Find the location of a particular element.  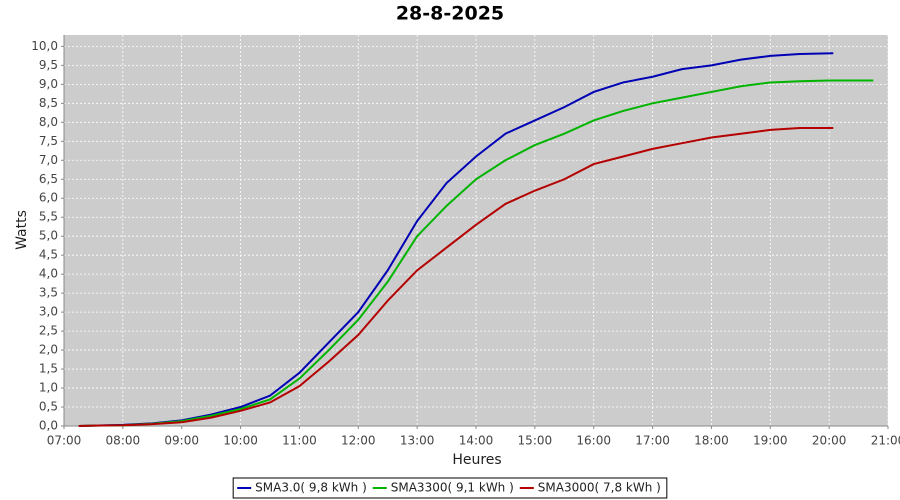

legend-label: SMA3300( 9,1 kWh ) is located at coordinates (452, 488).